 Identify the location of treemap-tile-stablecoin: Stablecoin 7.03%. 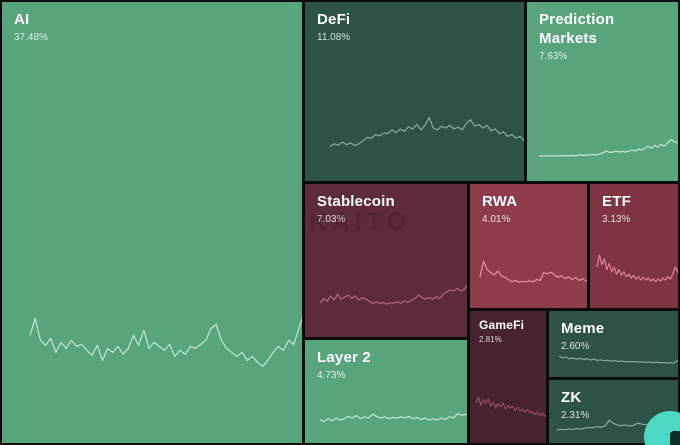
(386, 260).